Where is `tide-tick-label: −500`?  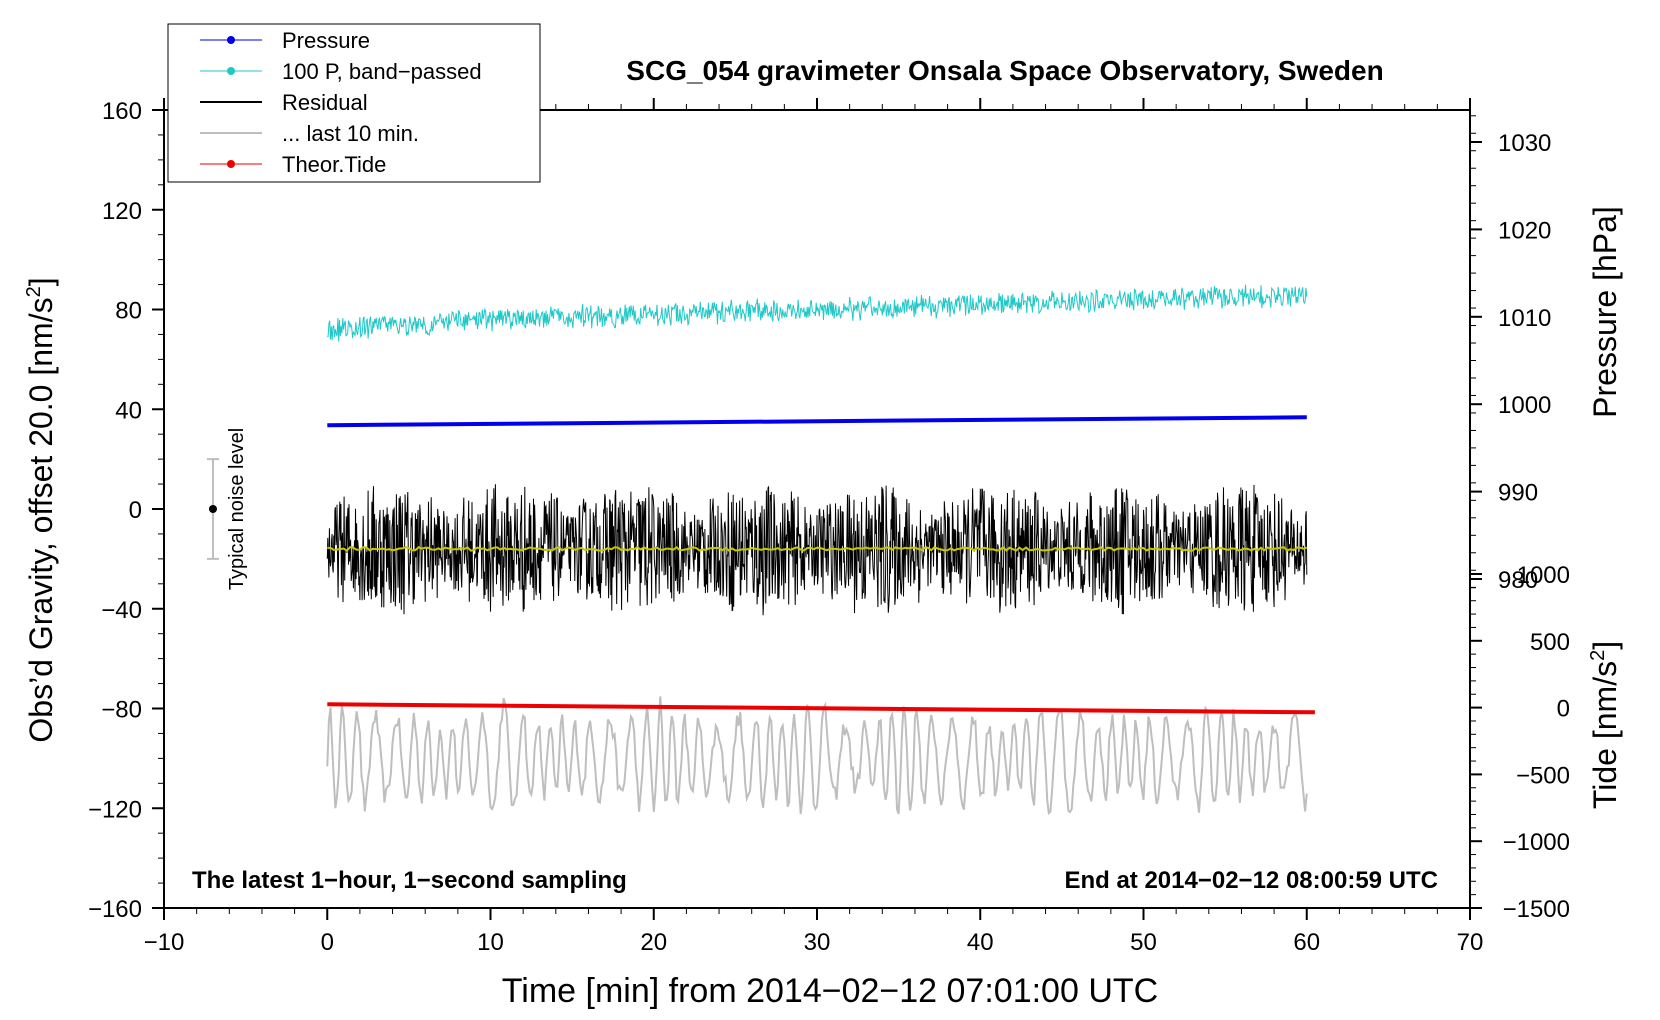 tide-tick-label: −500 is located at coordinates (1543, 775).